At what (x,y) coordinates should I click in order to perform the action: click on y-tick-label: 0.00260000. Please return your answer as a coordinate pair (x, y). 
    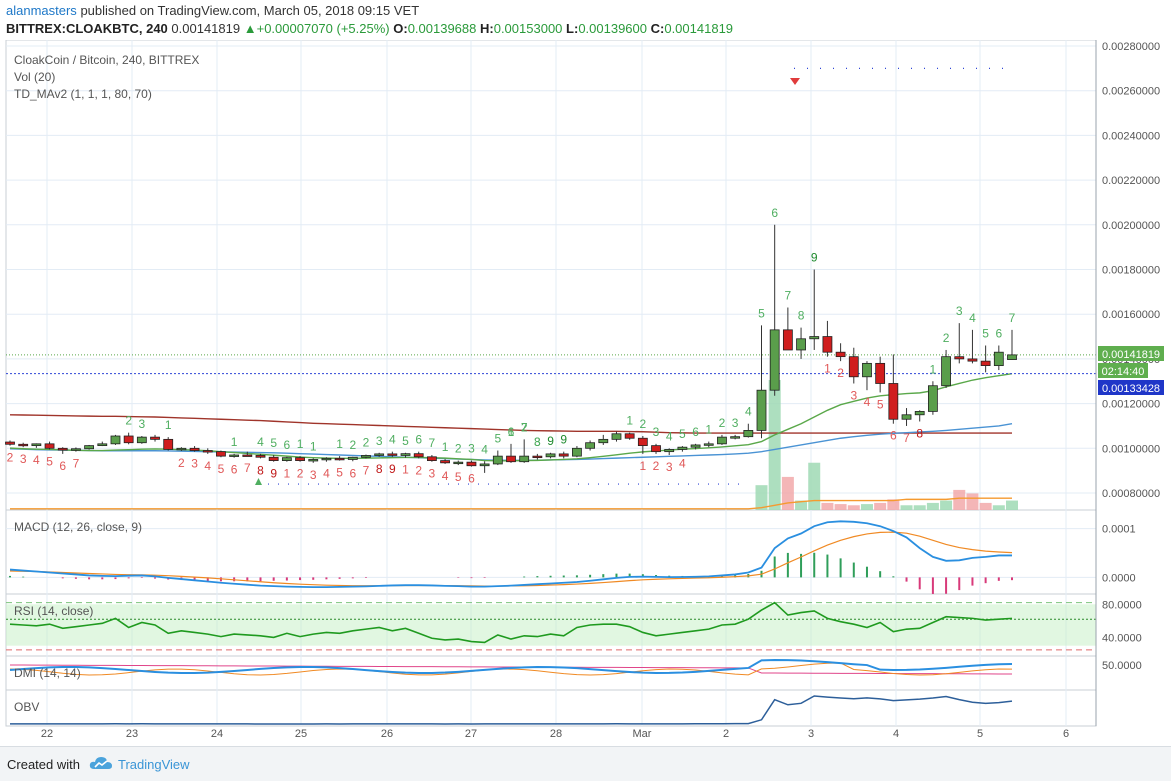
    Looking at the image, I should click on (1131, 92).